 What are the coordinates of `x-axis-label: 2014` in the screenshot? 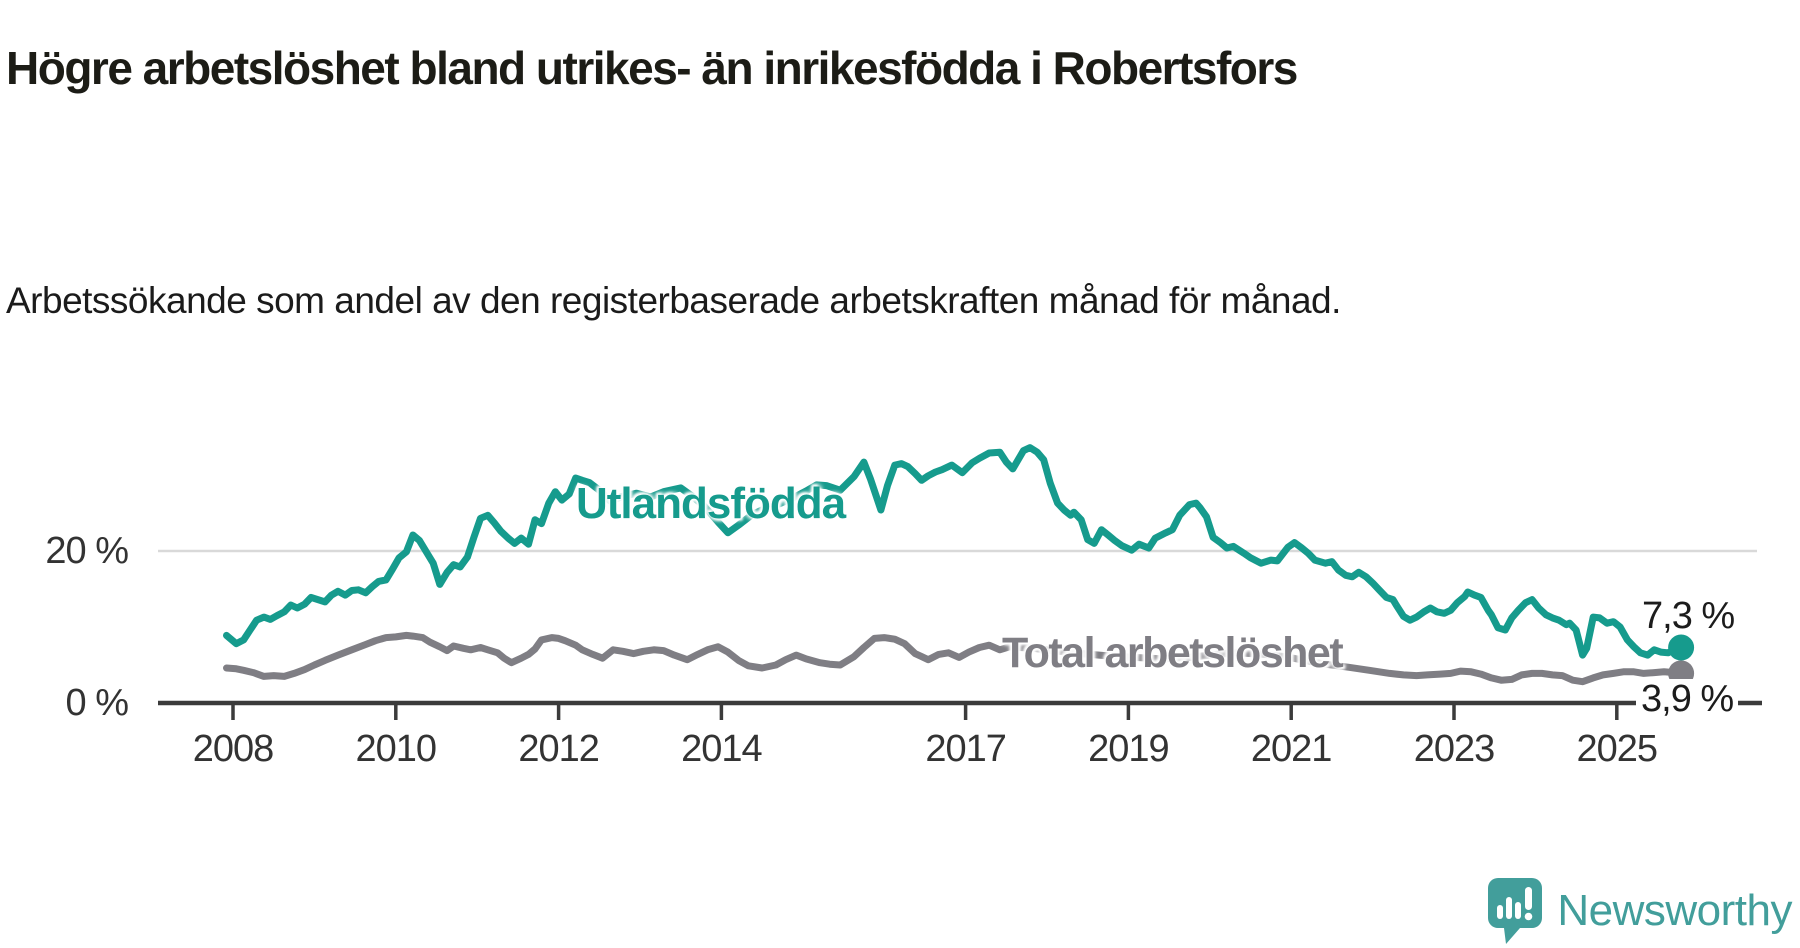 It's located at (722, 749).